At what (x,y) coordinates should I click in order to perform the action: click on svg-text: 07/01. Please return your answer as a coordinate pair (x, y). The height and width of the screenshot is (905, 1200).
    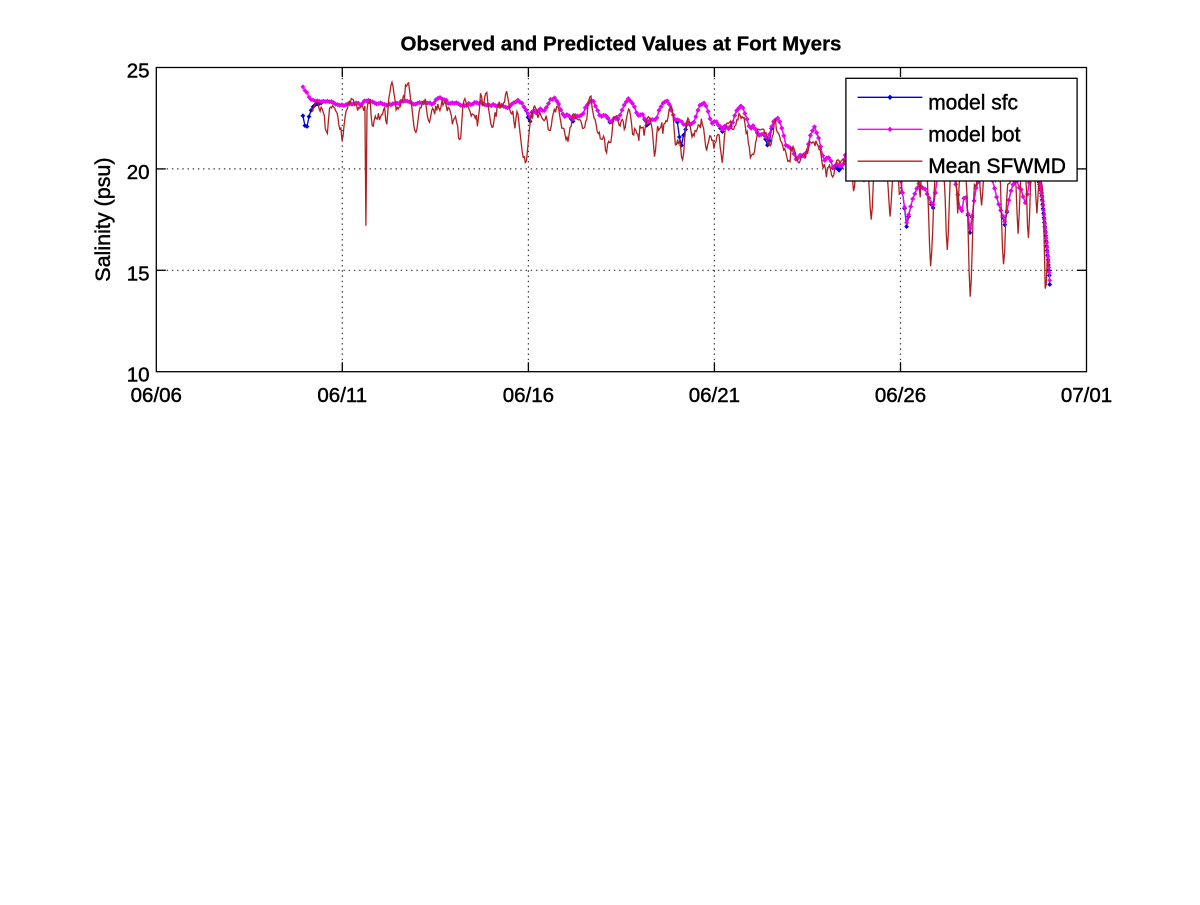
    Looking at the image, I should click on (1086, 395).